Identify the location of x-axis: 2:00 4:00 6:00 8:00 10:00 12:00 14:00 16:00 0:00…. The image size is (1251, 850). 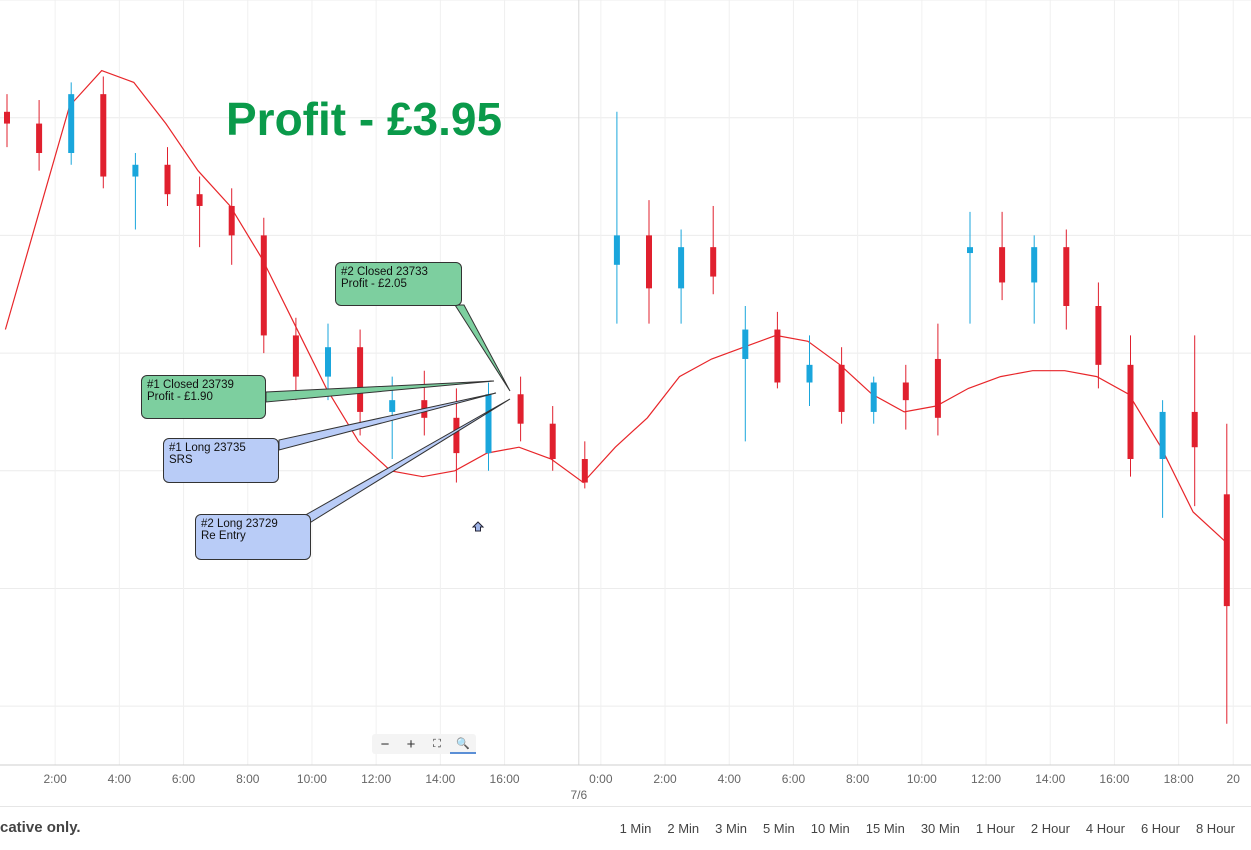
(625, 783).